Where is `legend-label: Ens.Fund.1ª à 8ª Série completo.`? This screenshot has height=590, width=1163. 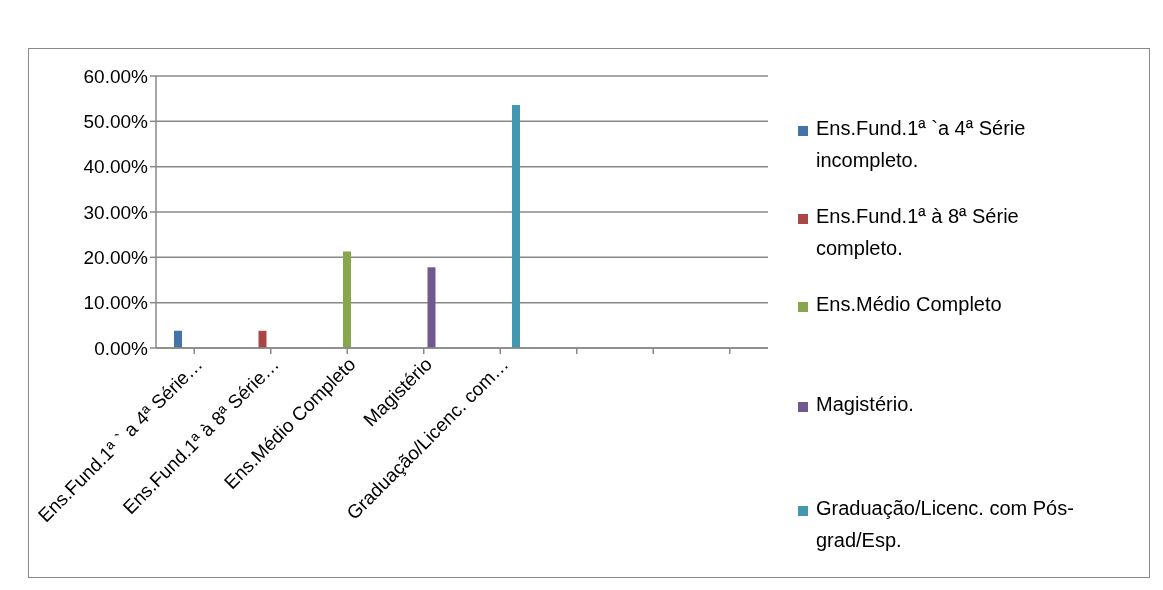
legend-label: Ens.Fund.1ª à 8ª Série completo. is located at coordinates (918, 232).